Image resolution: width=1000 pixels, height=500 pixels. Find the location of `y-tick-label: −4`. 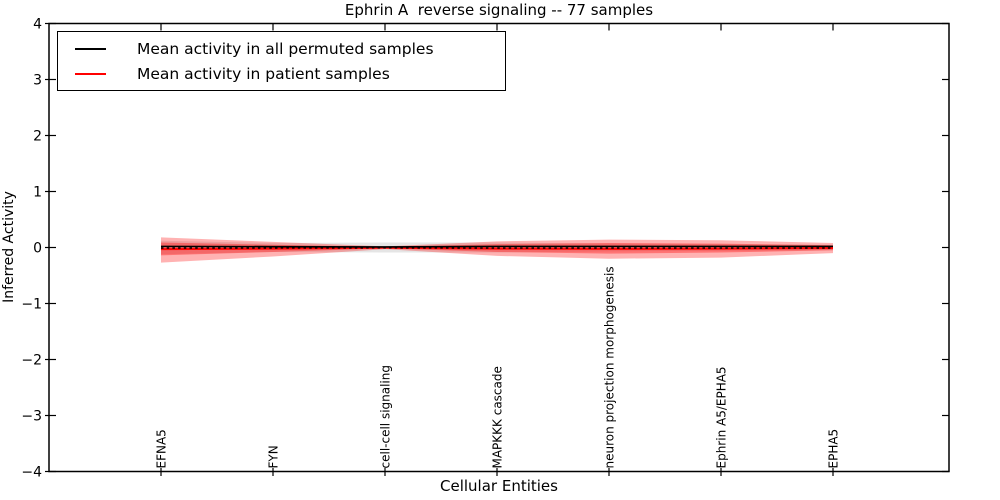

y-tick-label: −4 is located at coordinates (31, 473).